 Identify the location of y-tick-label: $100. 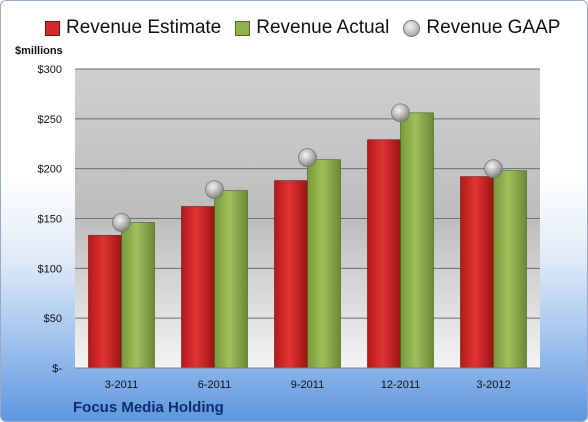
(50, 269).